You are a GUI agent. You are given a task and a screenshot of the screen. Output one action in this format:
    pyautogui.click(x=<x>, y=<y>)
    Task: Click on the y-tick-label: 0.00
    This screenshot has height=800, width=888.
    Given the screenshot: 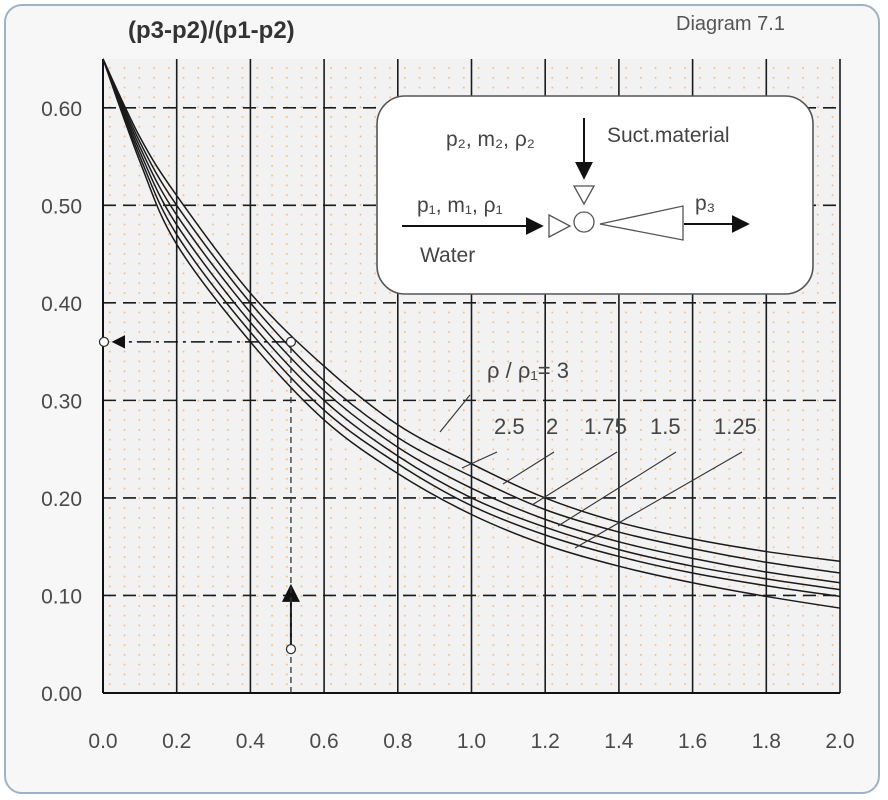 What is the action you would take?
    pyautogui.click(x=61, y=694)
    